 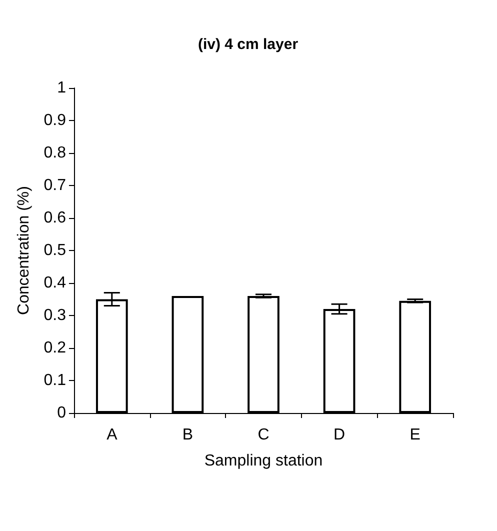 What do you see at coordinates (61, 413) in the screenshot?
I see `y-tick-label: 0` at bounding box center [61, 413].